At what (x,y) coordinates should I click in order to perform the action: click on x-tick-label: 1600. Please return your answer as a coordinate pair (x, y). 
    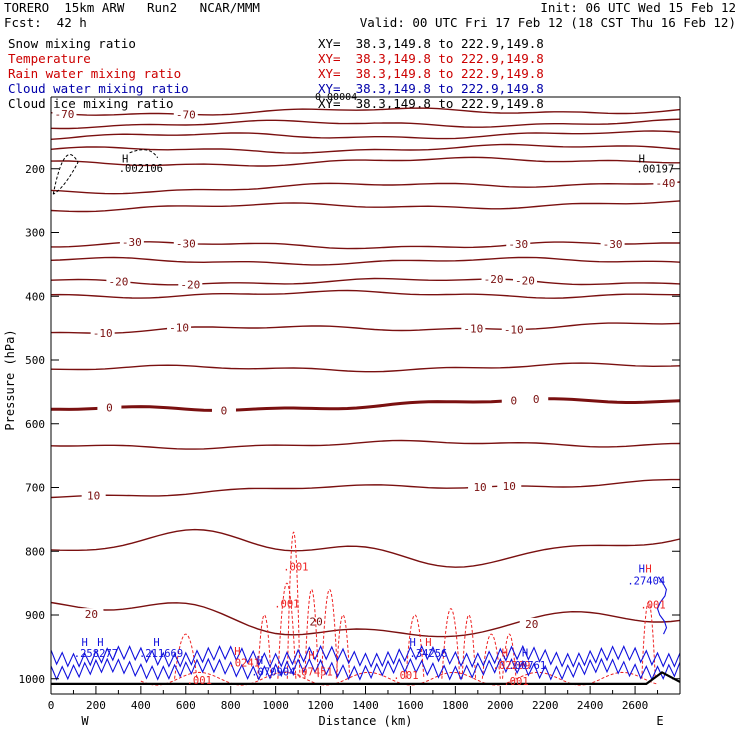
    Looking at the image, I should click on (410, 705).